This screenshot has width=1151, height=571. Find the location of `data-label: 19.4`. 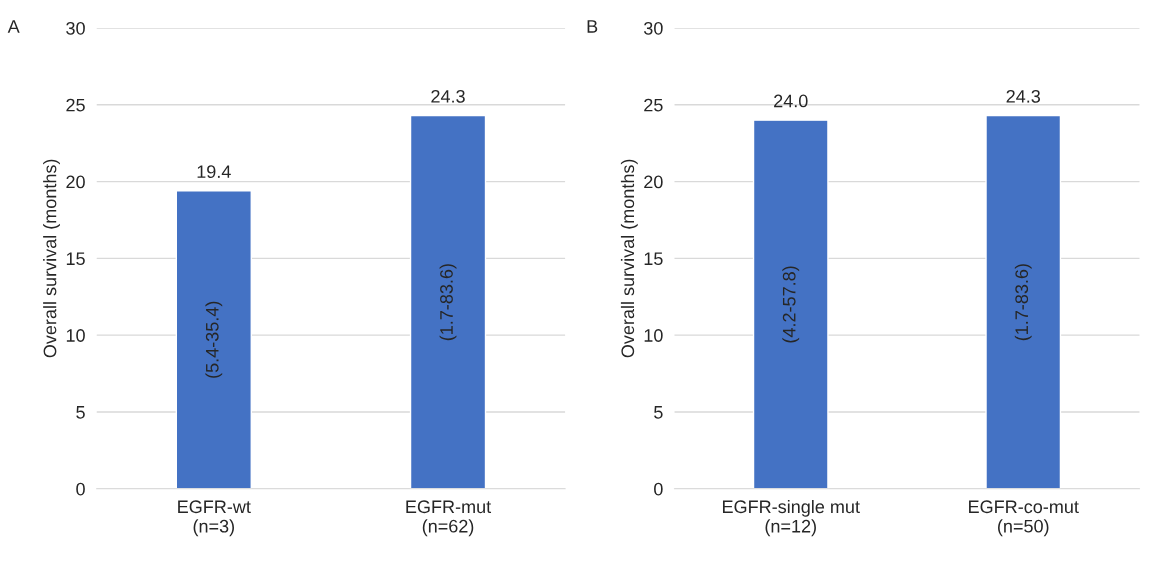

data-label: 19.4 is located at coordinates (214, 172).